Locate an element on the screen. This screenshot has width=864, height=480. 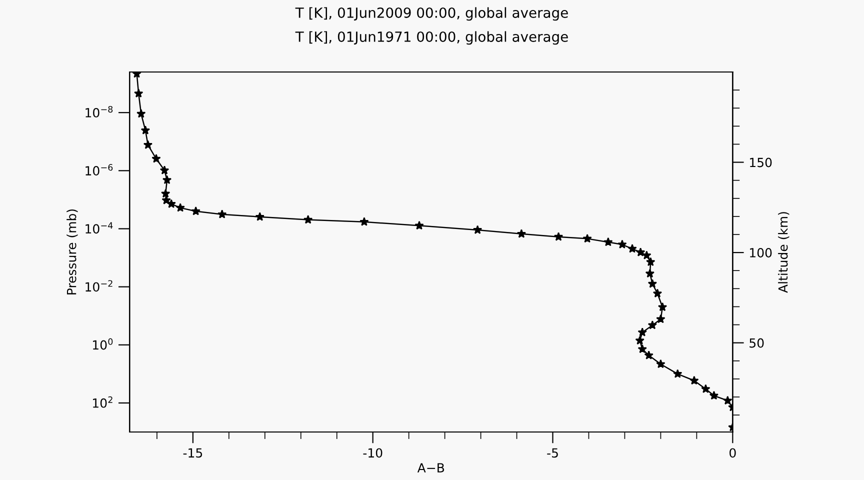
y2-tick-label: 150 is located at coordinates (761, 163).